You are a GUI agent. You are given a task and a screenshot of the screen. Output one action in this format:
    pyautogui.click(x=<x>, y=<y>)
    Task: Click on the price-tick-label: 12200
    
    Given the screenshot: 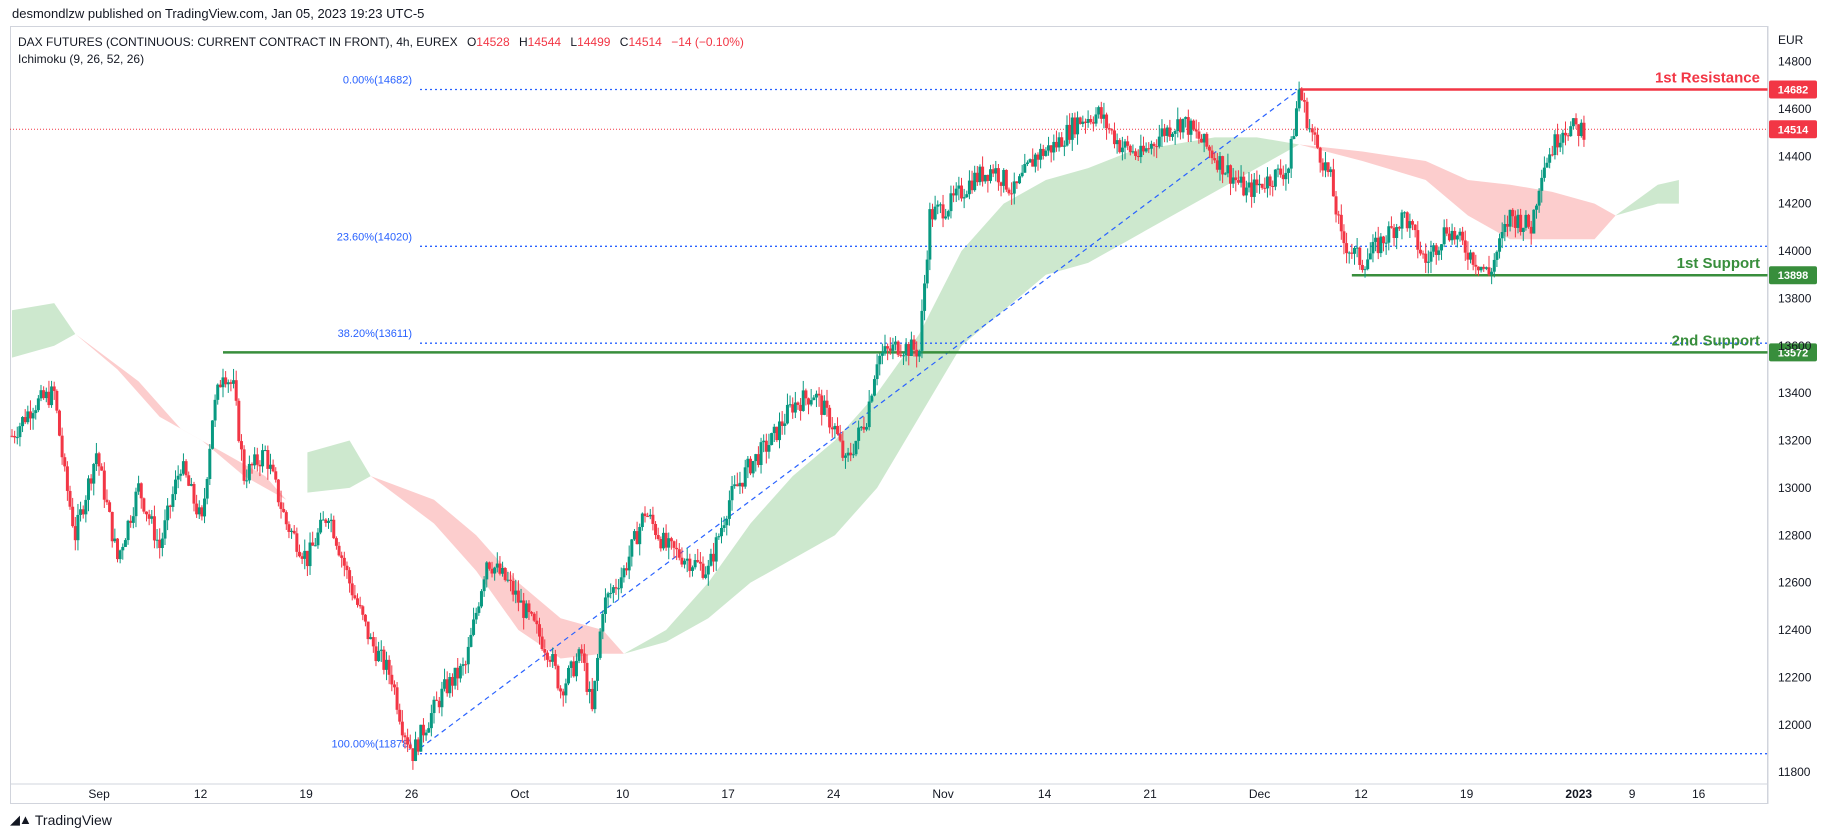 What is the action you would take?
    pyautogui.click(x=1795, y=677)
    